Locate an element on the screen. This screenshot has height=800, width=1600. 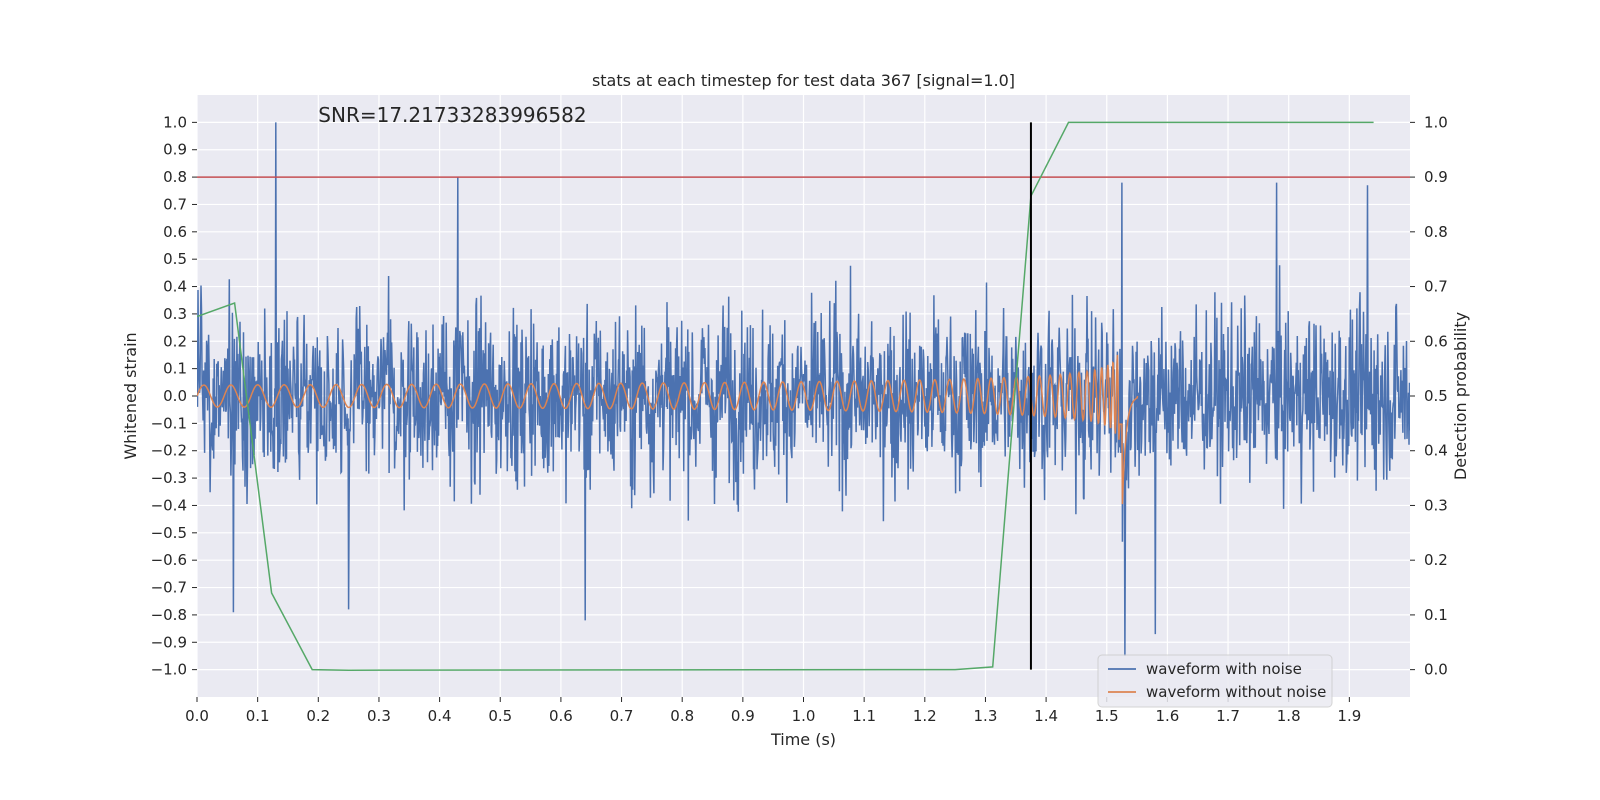
y-tick-label: 0.4 is located at coordinates (175, 287).